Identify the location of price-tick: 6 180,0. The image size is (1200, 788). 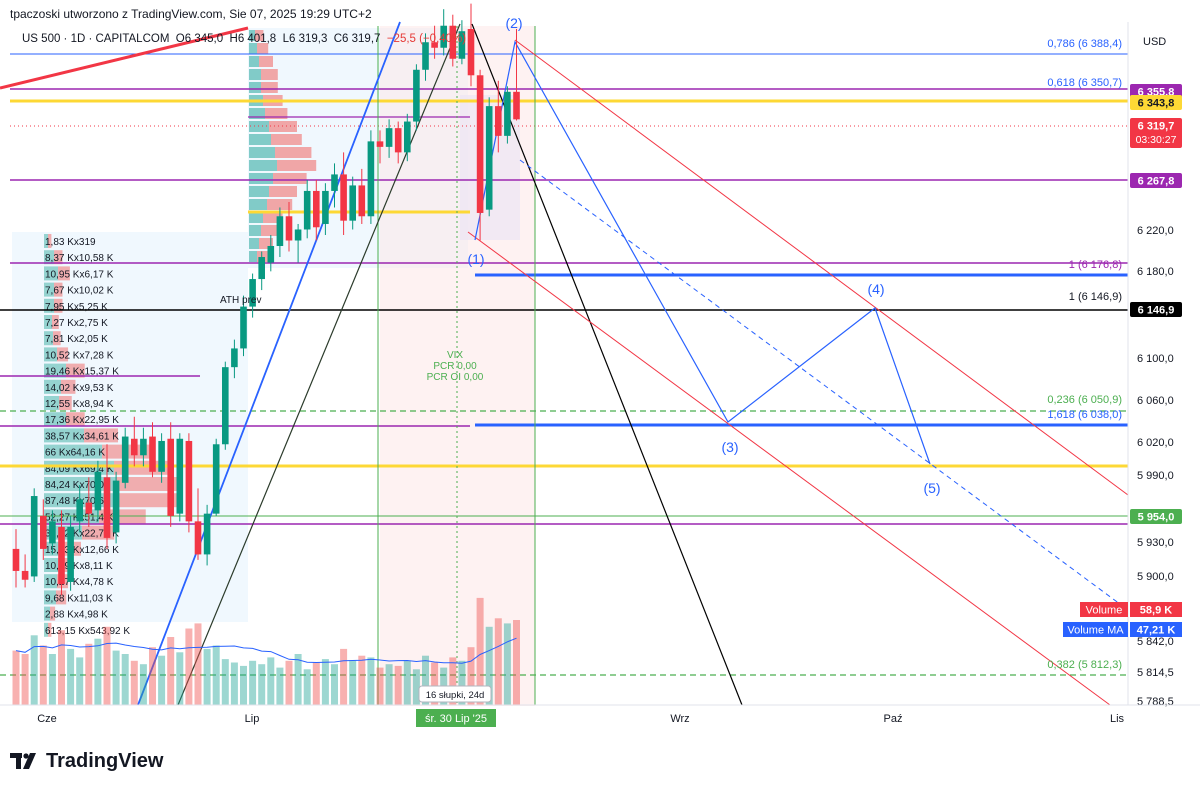
(1155, 272).